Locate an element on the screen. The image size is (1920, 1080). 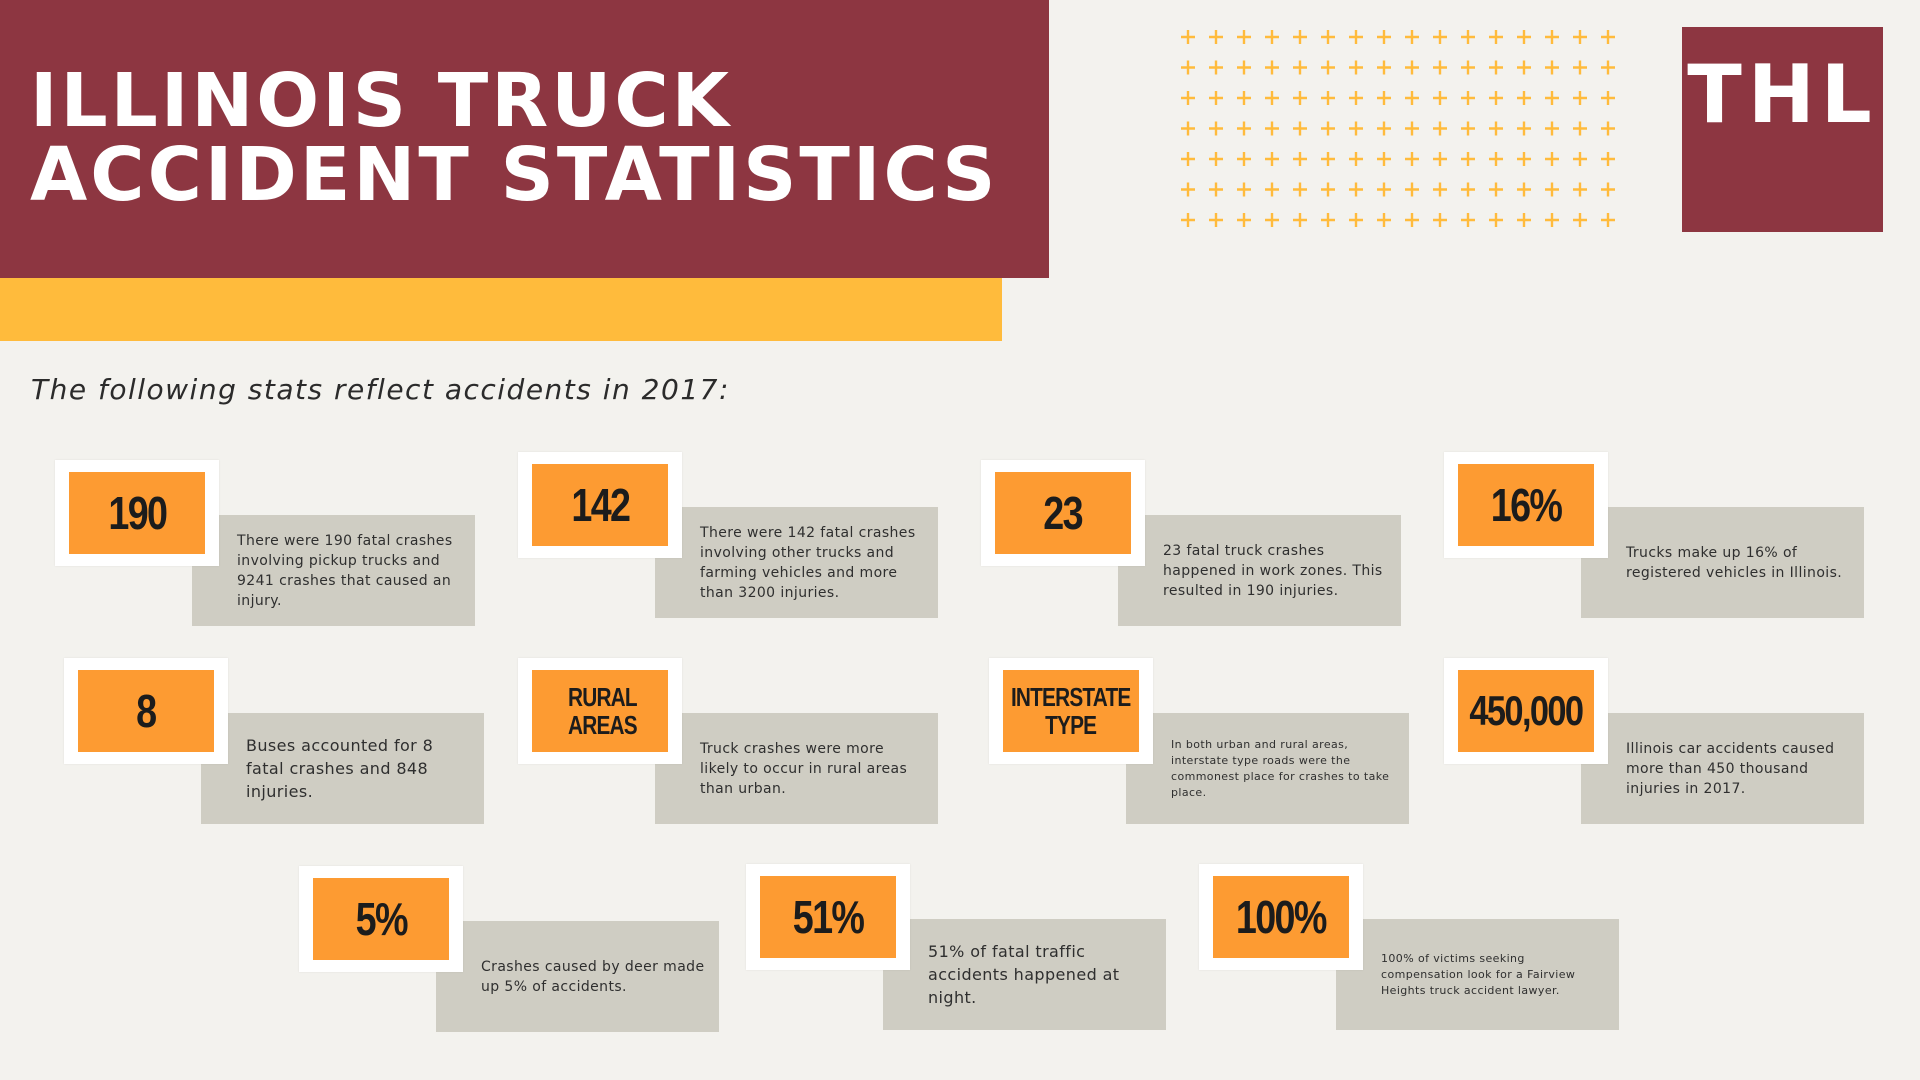
stat-value-highlight: 142 is located at coordinates (600, 505).